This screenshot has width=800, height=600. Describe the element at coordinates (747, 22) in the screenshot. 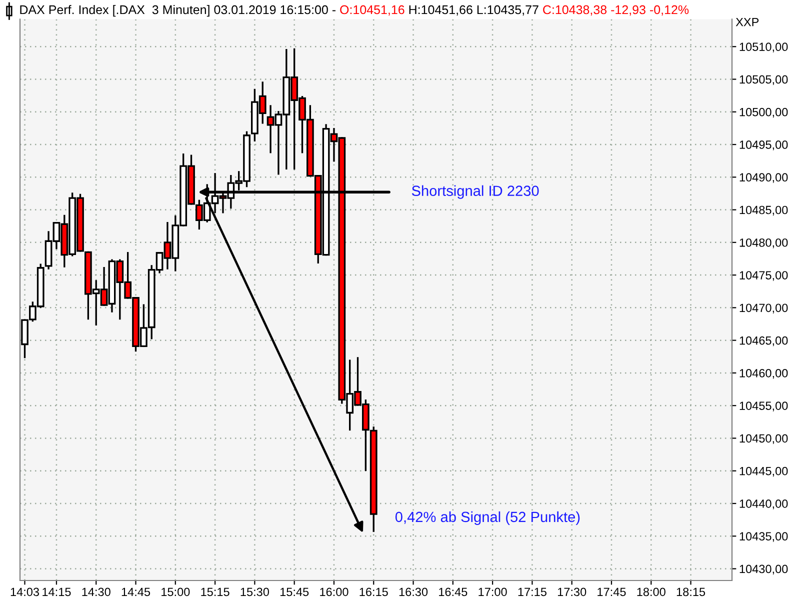

I see `y-axis-title: XXP` at that location.